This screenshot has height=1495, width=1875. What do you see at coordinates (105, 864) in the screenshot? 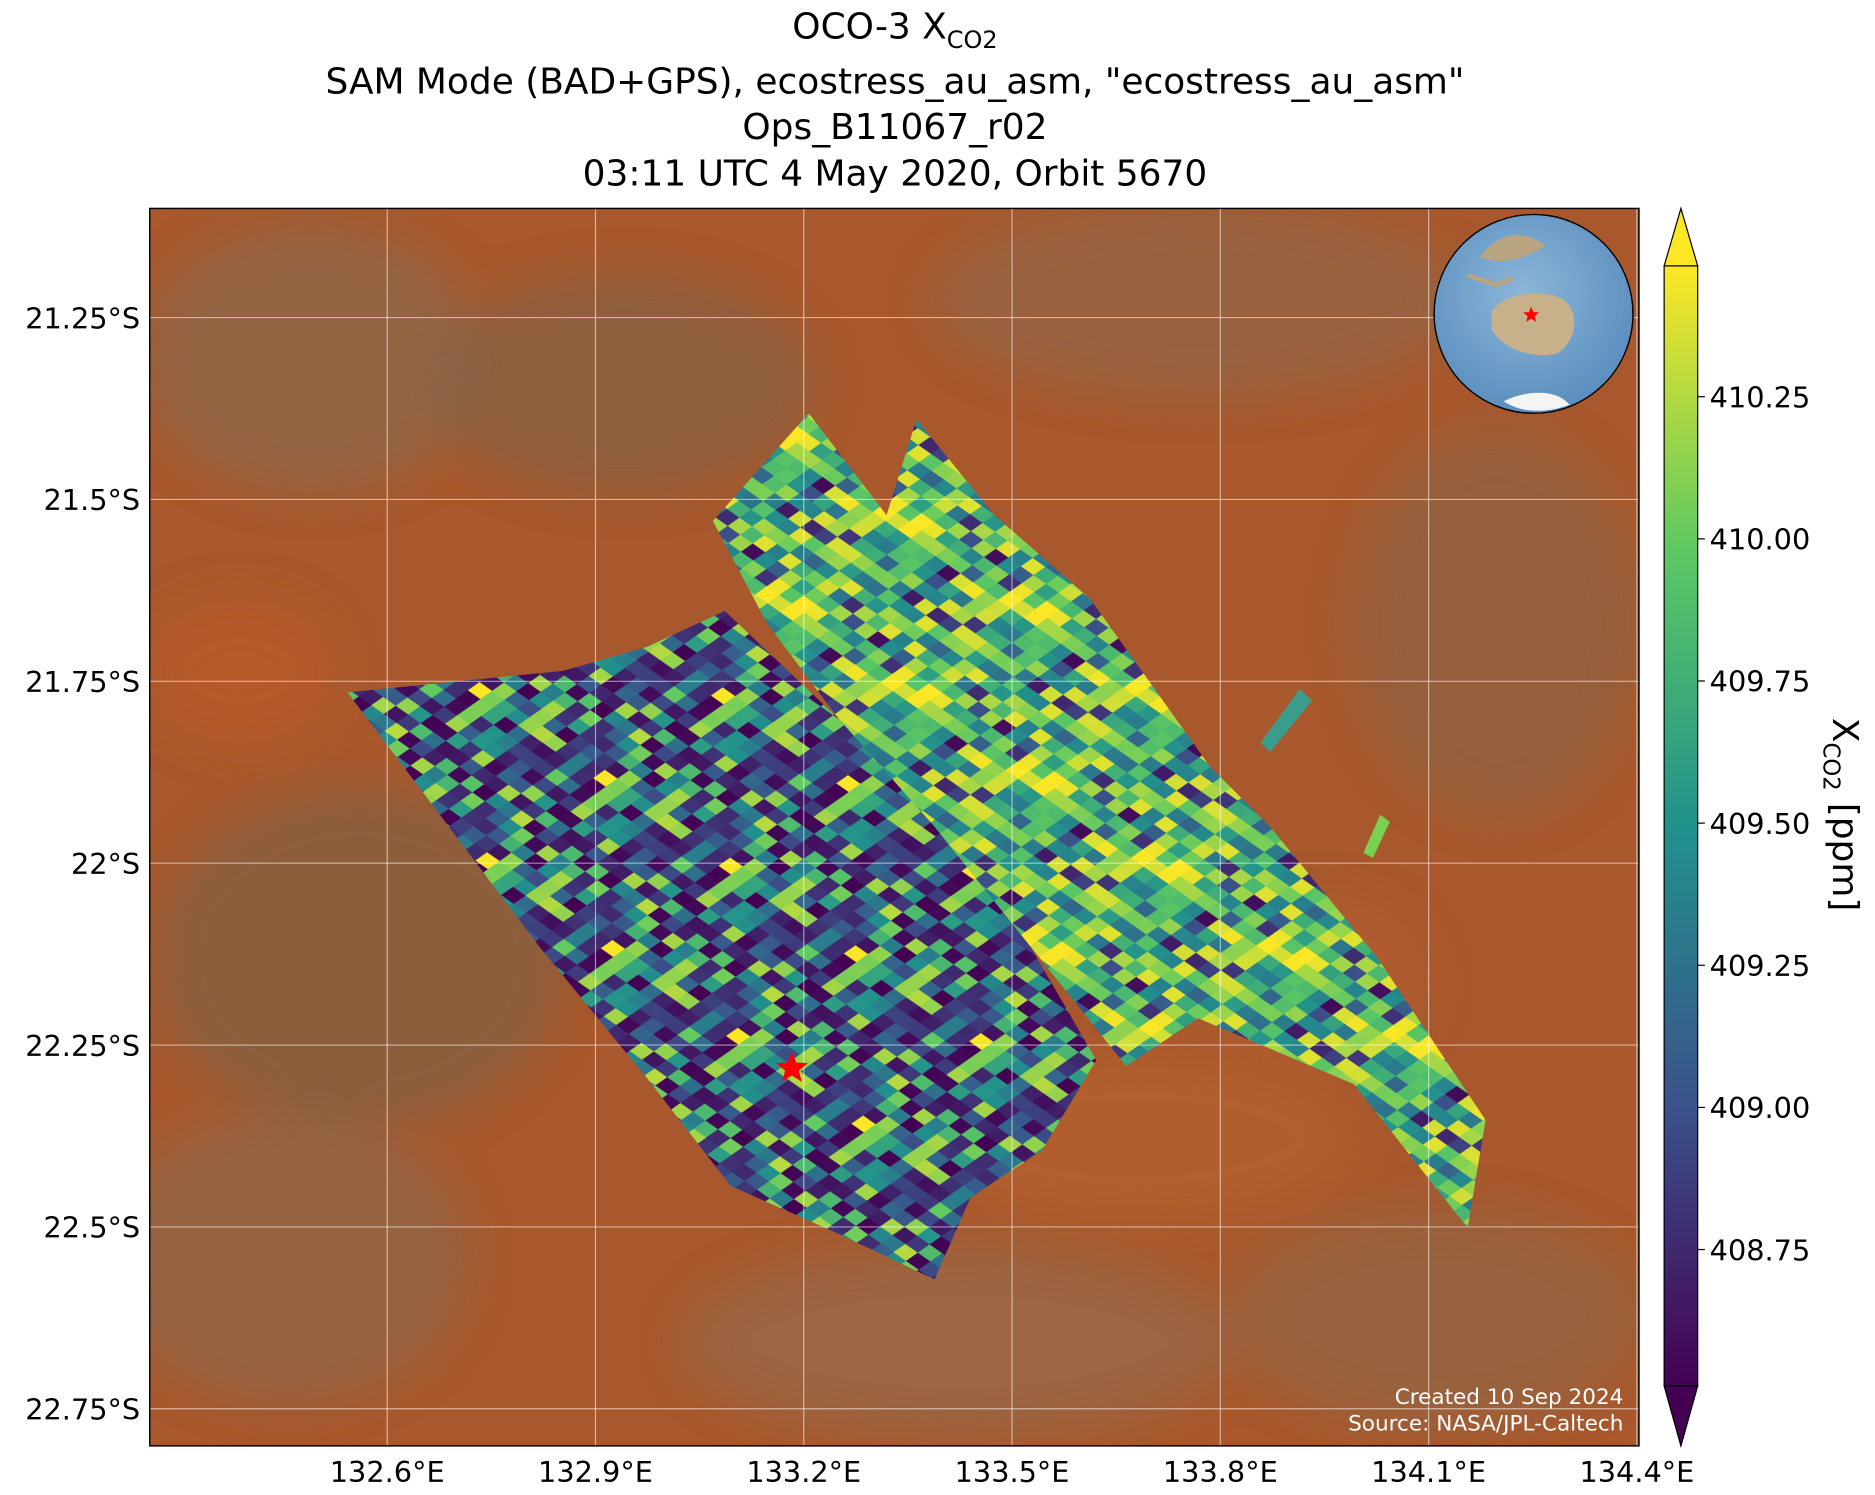
I see `y-tick-label: 22°S` at bounding box center [105, 864].